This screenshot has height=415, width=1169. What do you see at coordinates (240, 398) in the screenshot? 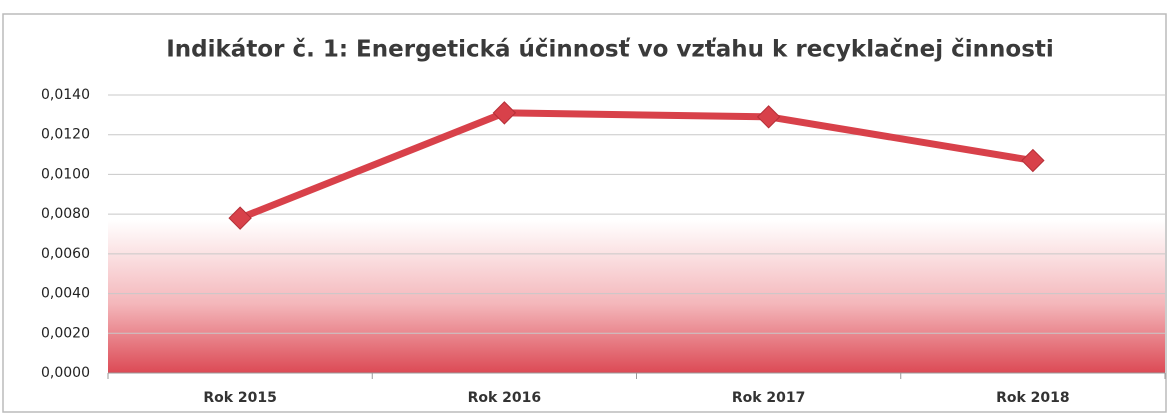
I see `x-tick-label: Rok 2015` at bounding box center [240, 398].